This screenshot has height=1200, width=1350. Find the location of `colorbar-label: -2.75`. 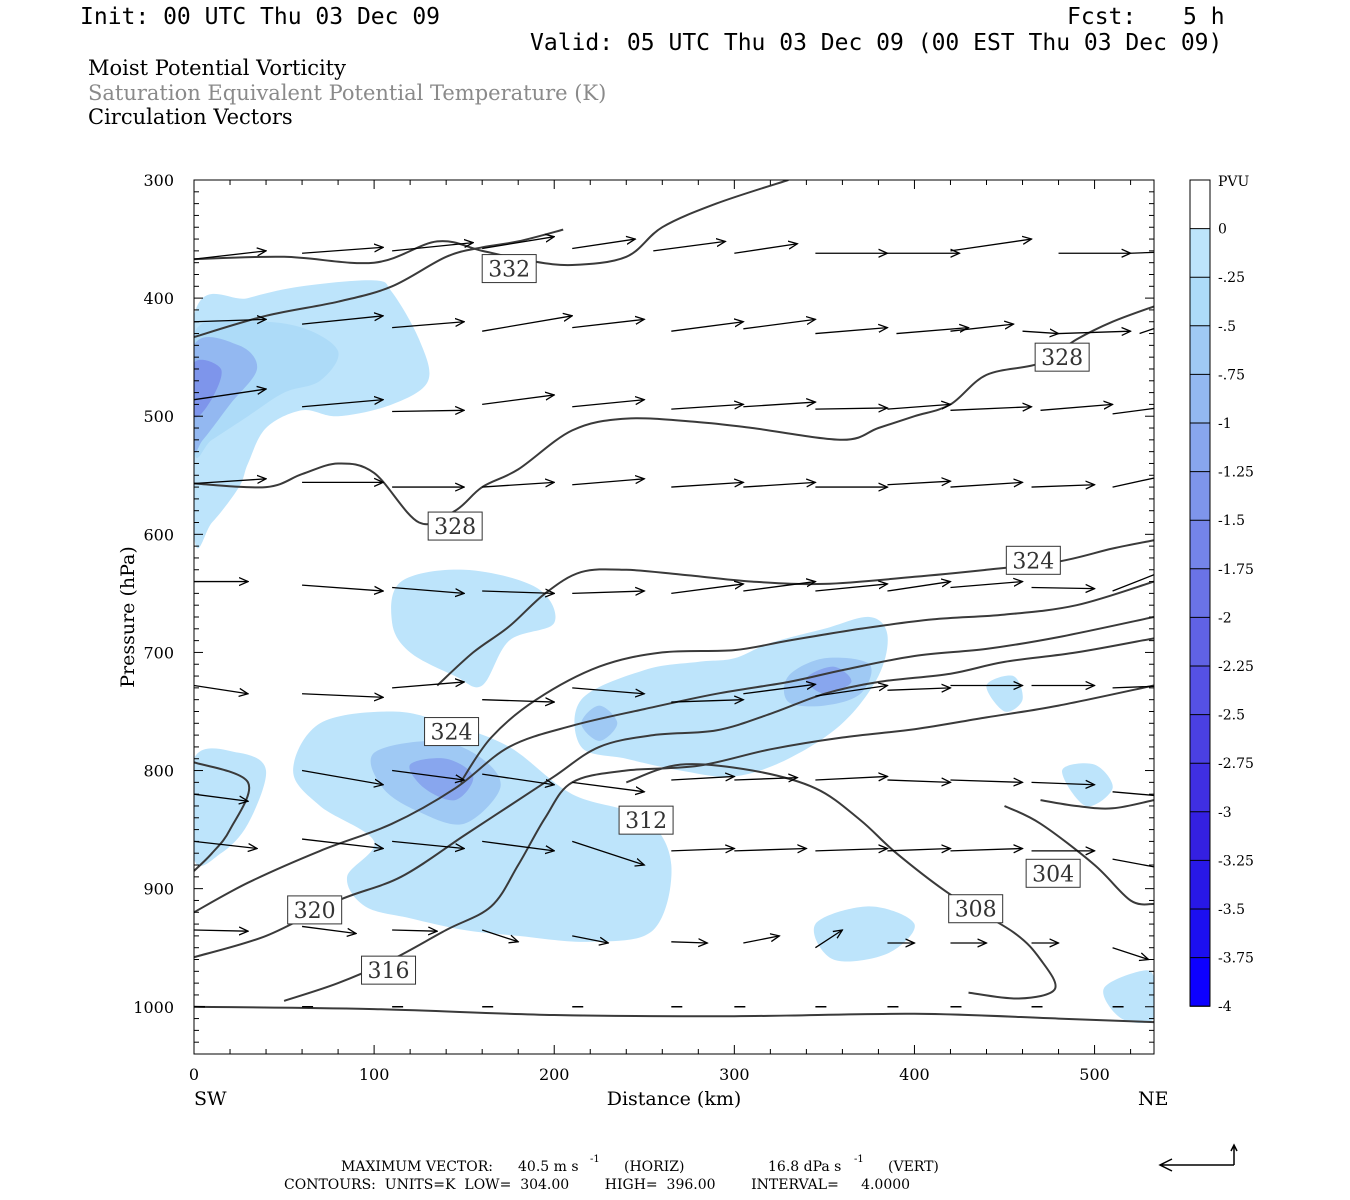

colorbar-label: -2.75 is located at coordinates (1236, 764).